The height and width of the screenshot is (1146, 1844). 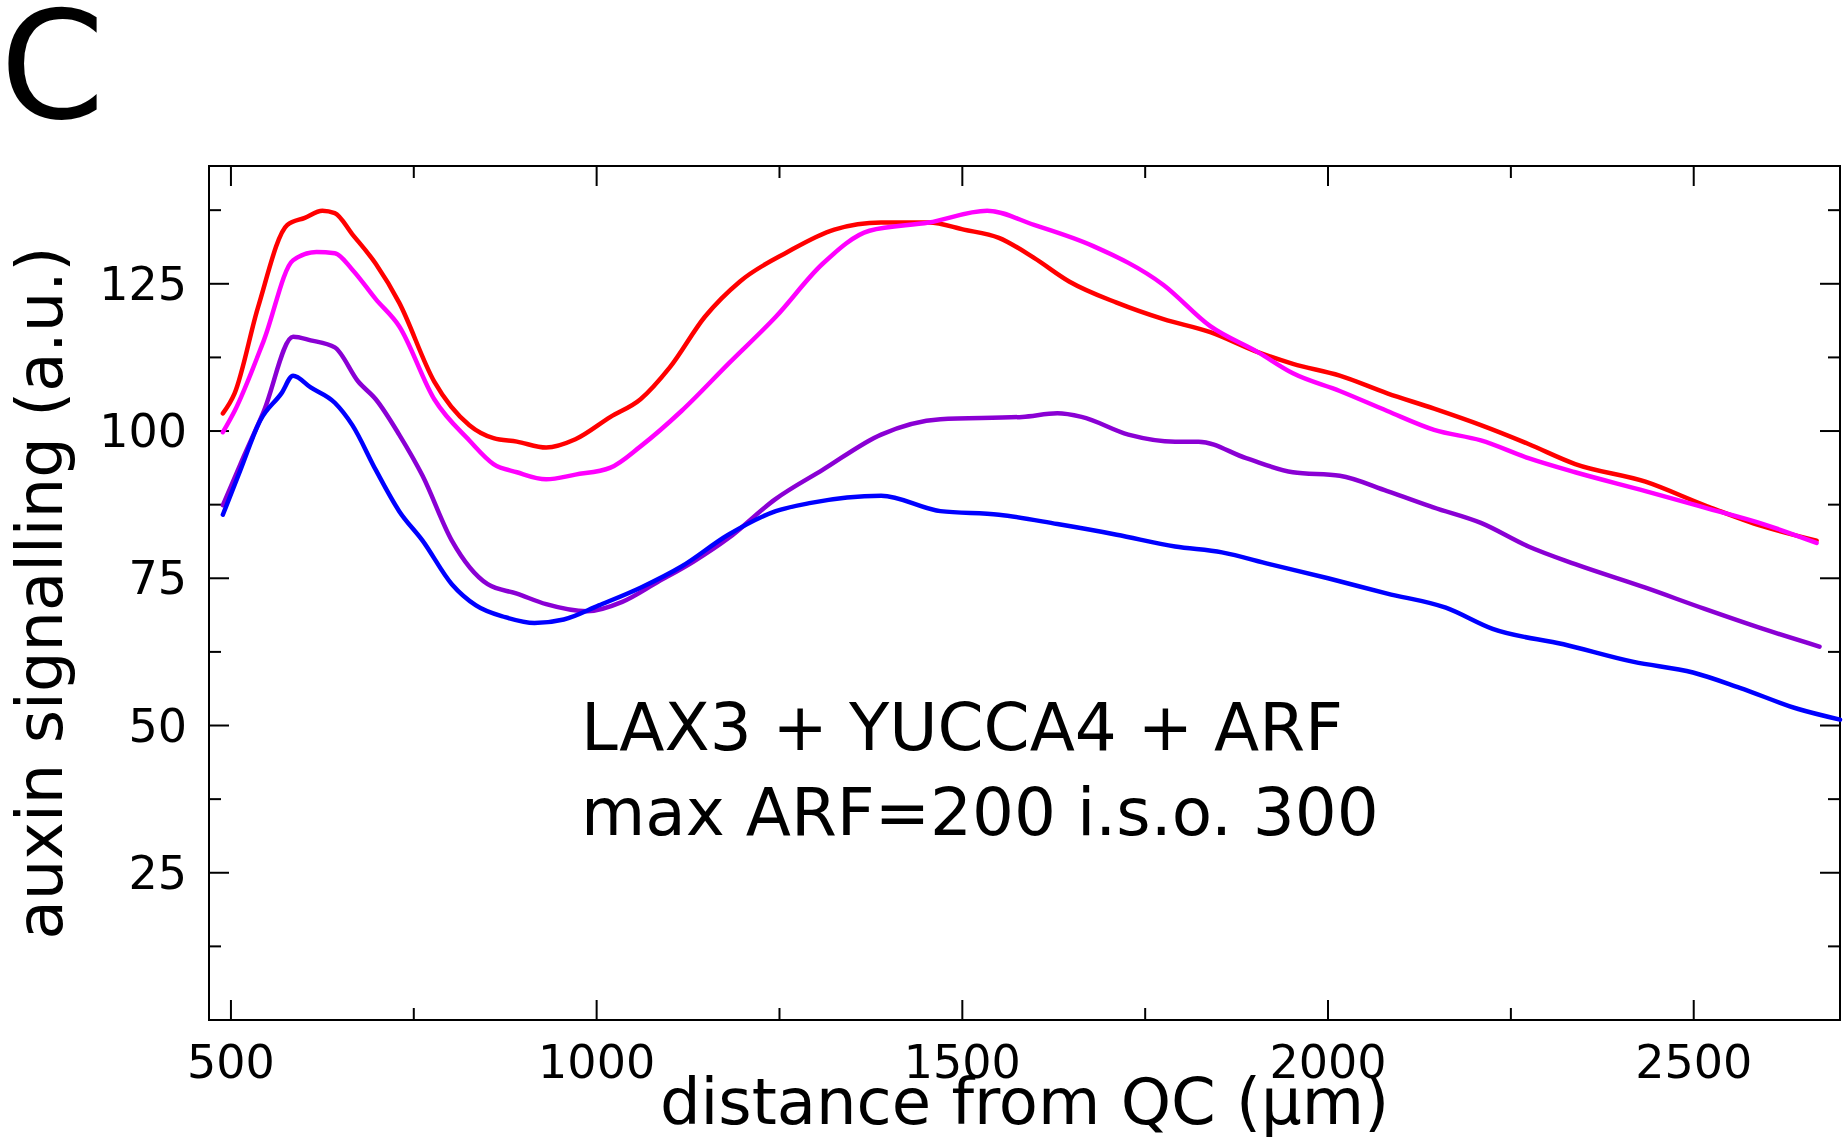 What do you see at coordinates (157, 872) in the screenshot?
I see `y-tick-label: 25` at bounding box center [157, 872].